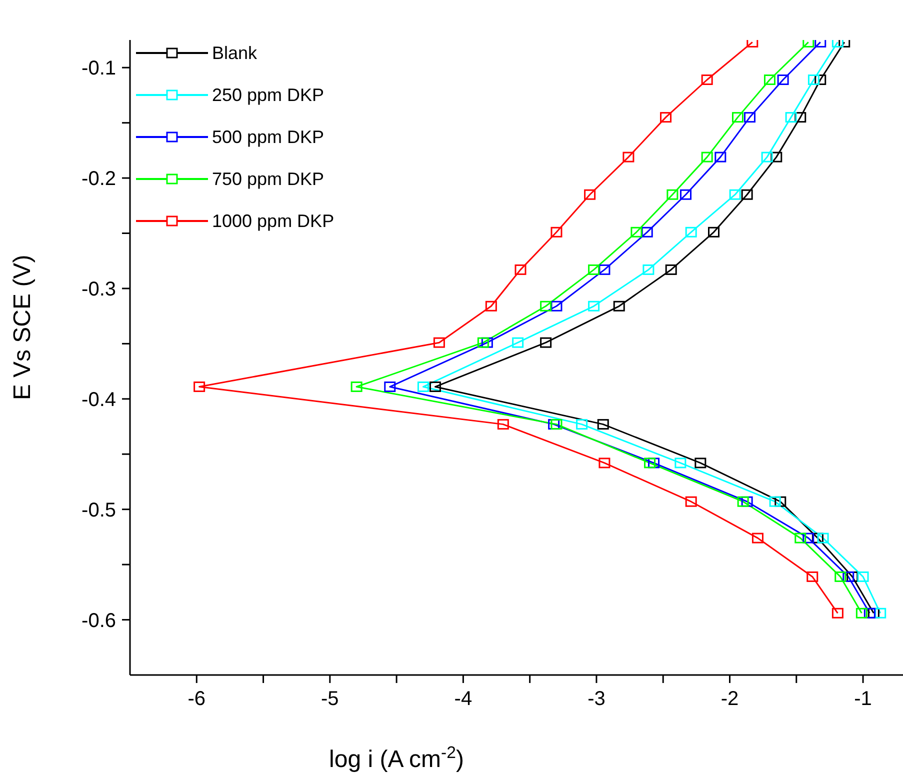 The width and height of the screenshot is (903, 780). Describe the element at coordinates (99, 510) in the screenshot. I see `y-tick-label: -0.5` at that location.